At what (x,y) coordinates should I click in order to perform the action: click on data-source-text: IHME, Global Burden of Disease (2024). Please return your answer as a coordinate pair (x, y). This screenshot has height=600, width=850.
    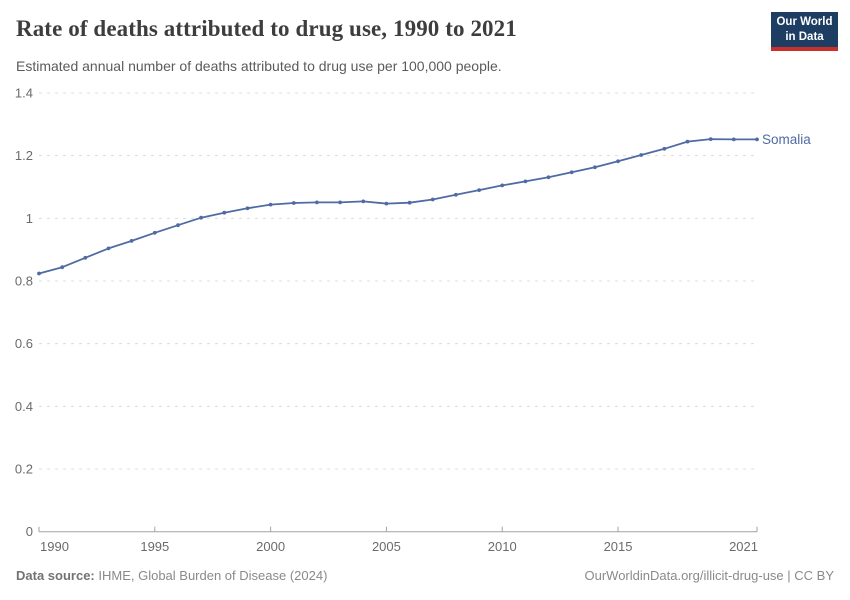
    Looking at the image, I should click on (211, 575).